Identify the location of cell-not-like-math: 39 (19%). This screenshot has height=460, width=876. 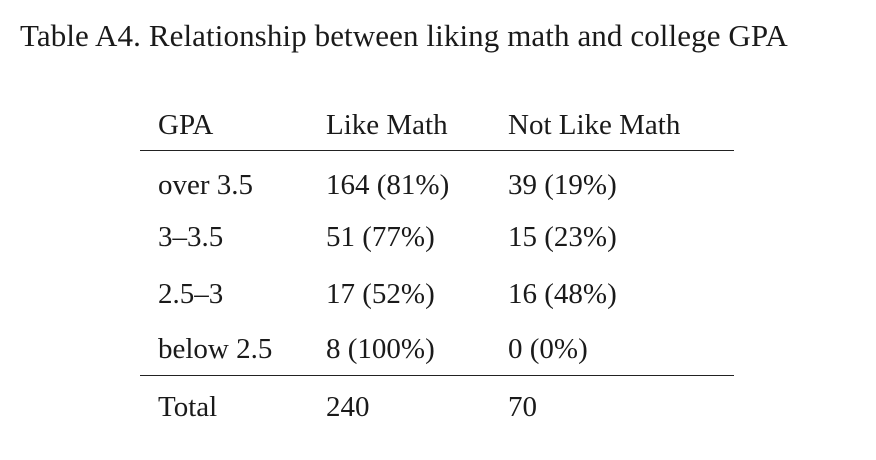
(562, 184).